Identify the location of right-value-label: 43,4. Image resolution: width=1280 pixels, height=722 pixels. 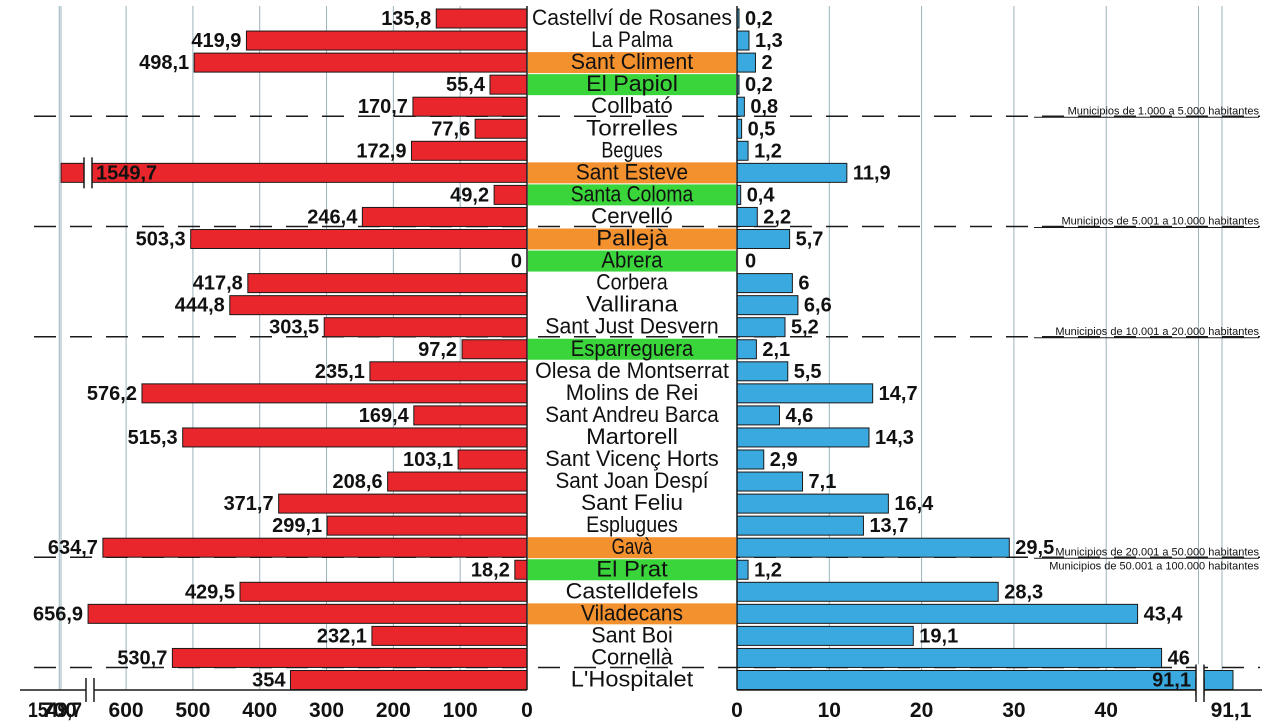
(1164, 614).